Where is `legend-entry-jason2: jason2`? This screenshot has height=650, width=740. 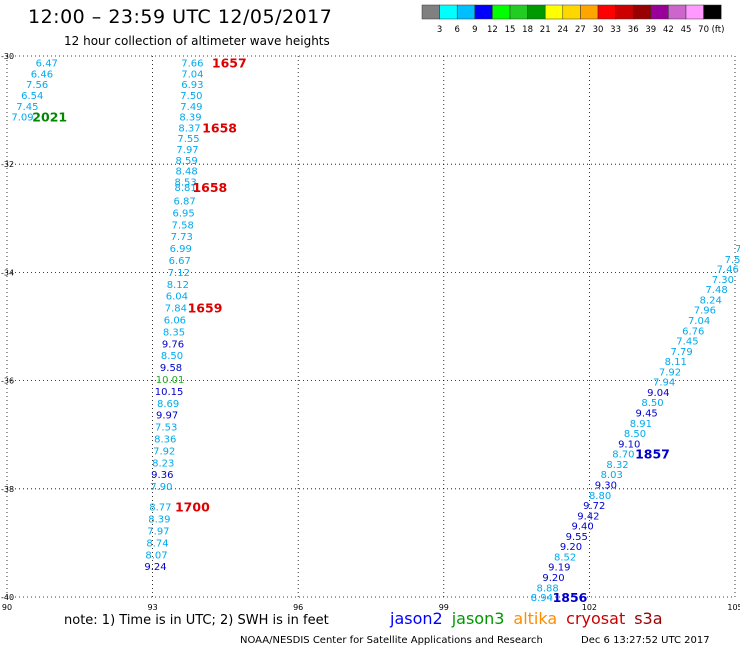
legend-entry-jason2: jason2 is located at coordinates (416, 618).